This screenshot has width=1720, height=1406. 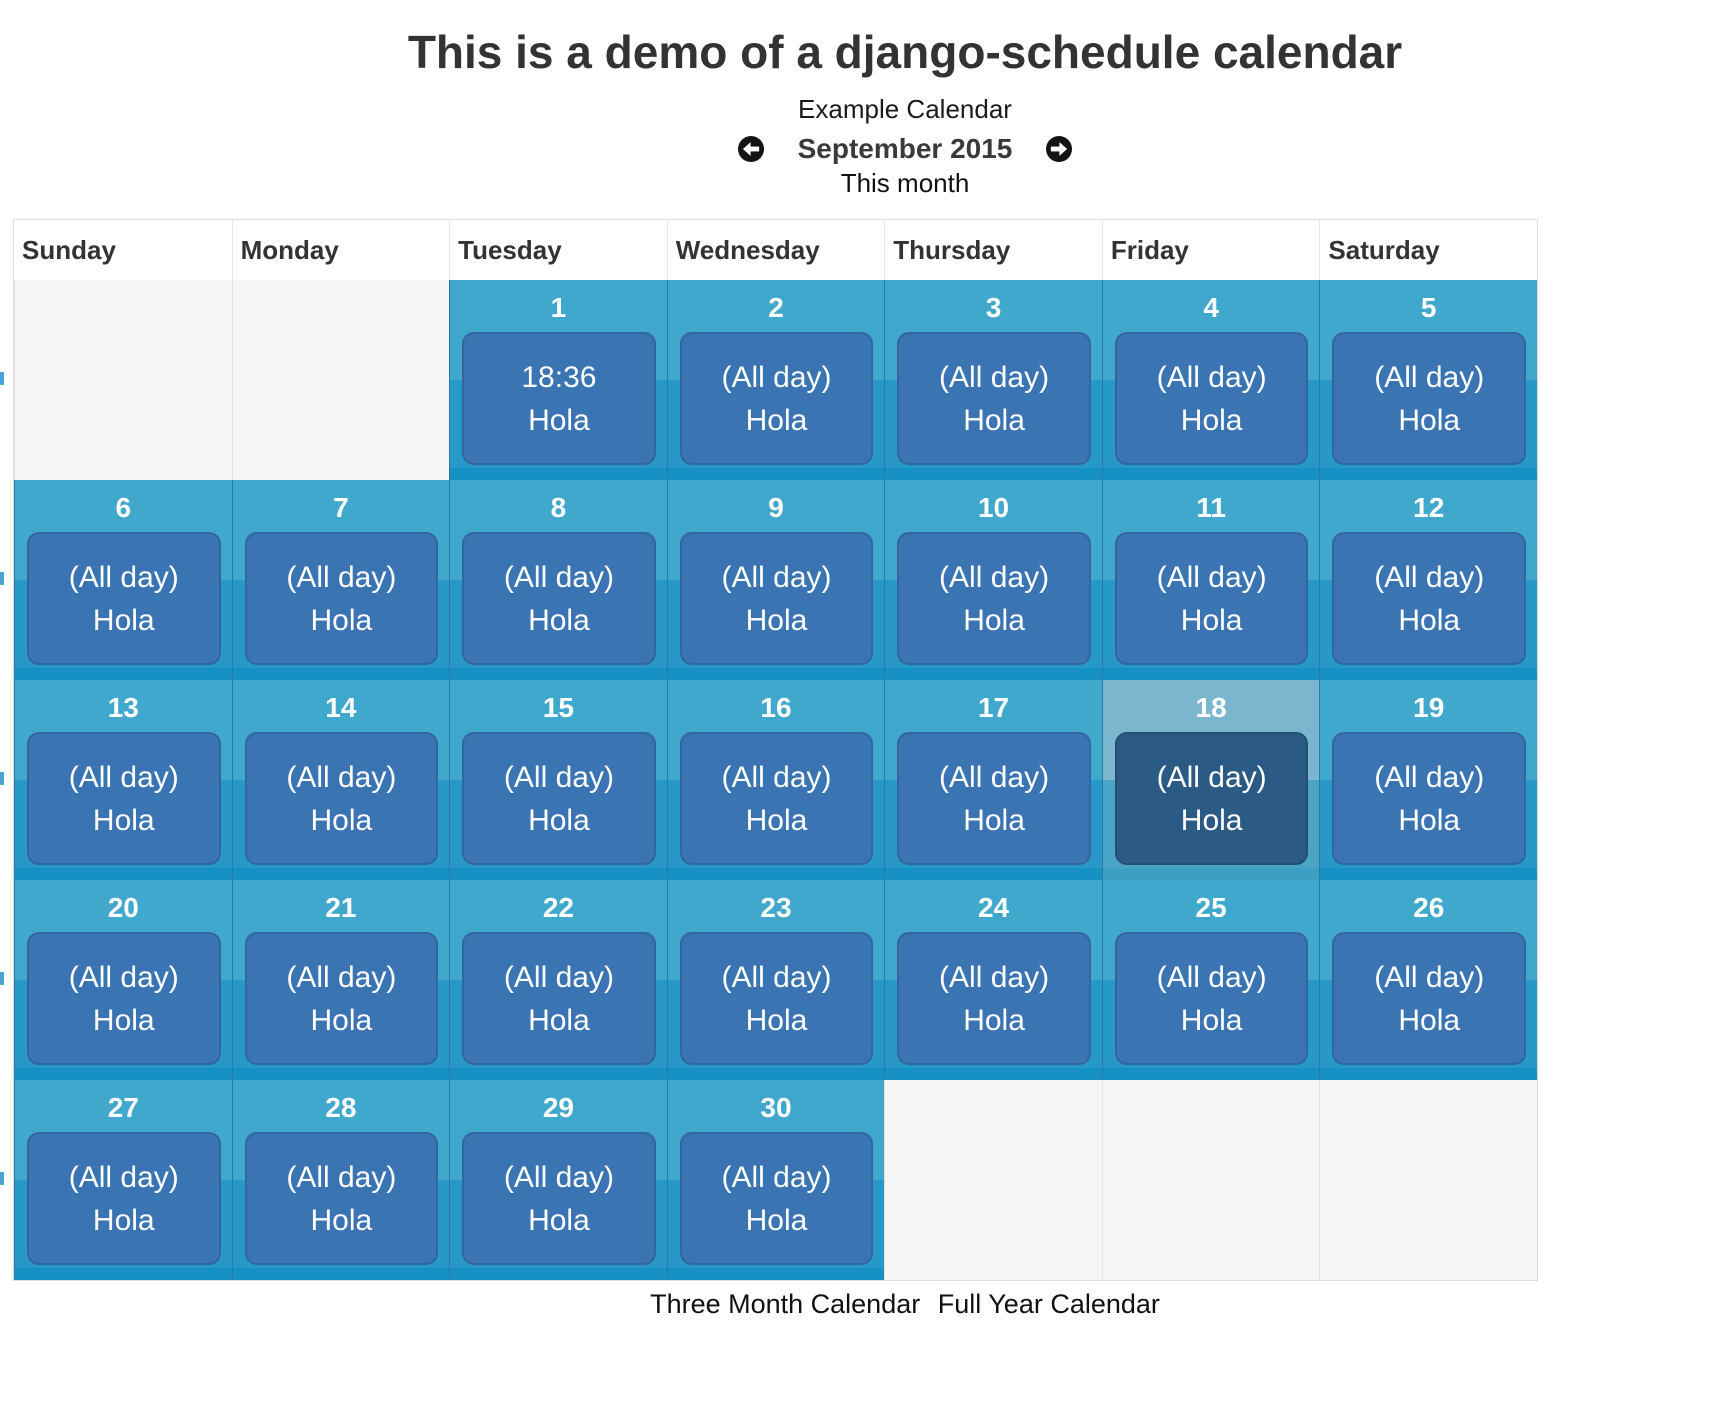 I want to click on day-cell-18: 18 (All day) Hola, so click(x=1210, y=780).